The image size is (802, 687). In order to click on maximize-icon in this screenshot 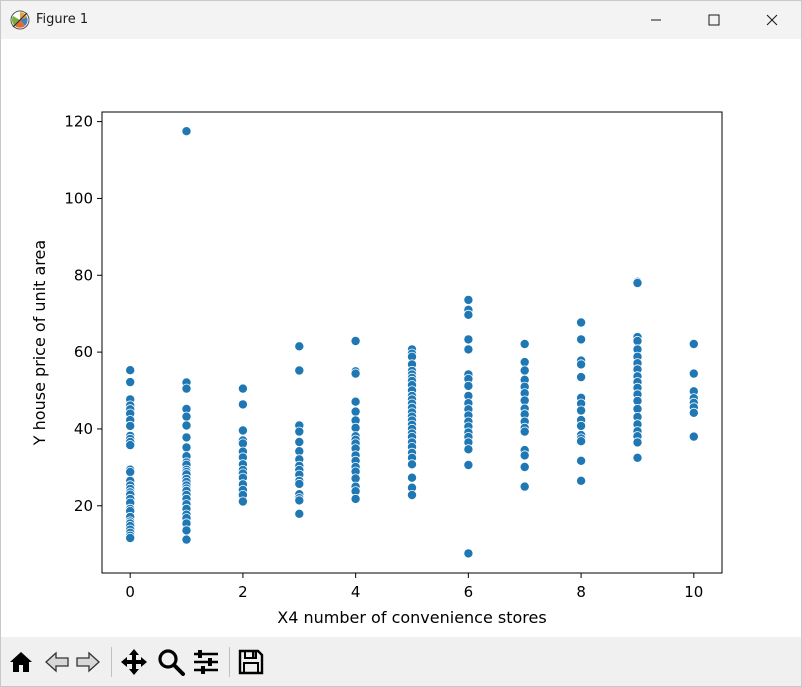, I will do `click(714, 20)`.